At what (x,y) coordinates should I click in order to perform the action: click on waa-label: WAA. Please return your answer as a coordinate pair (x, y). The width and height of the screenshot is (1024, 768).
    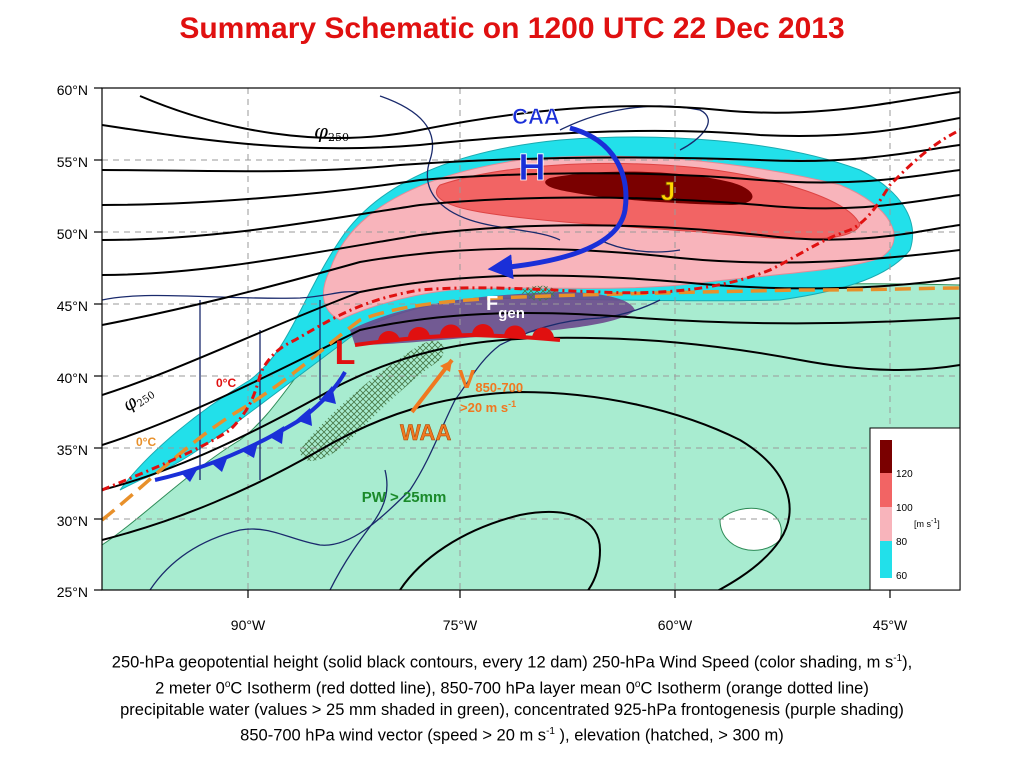
    Looking at the image, I should click on (425, 432).